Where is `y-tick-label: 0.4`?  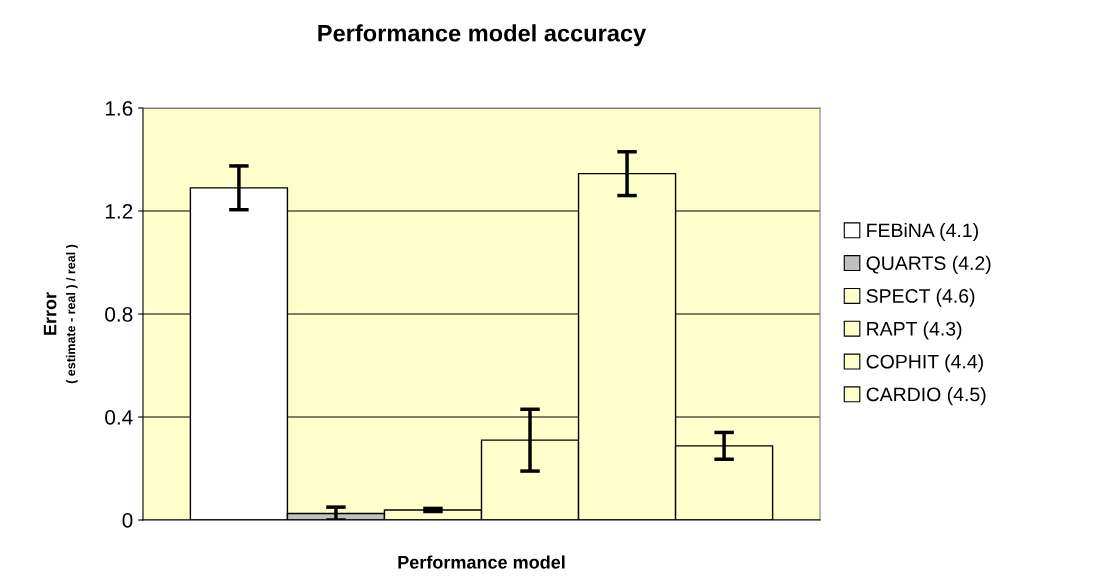
y-tick-label: 0.4 is located at coordinates (119, 417).